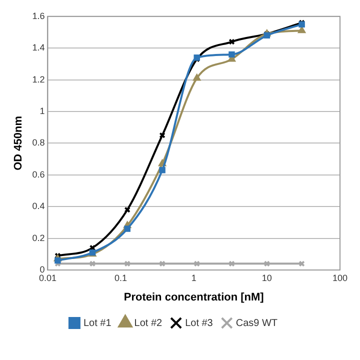 The image size is (360, 360). Describe the element at coordinates (199, 323) in the screenshot. I see `legend-label: Lot #3` at that location.